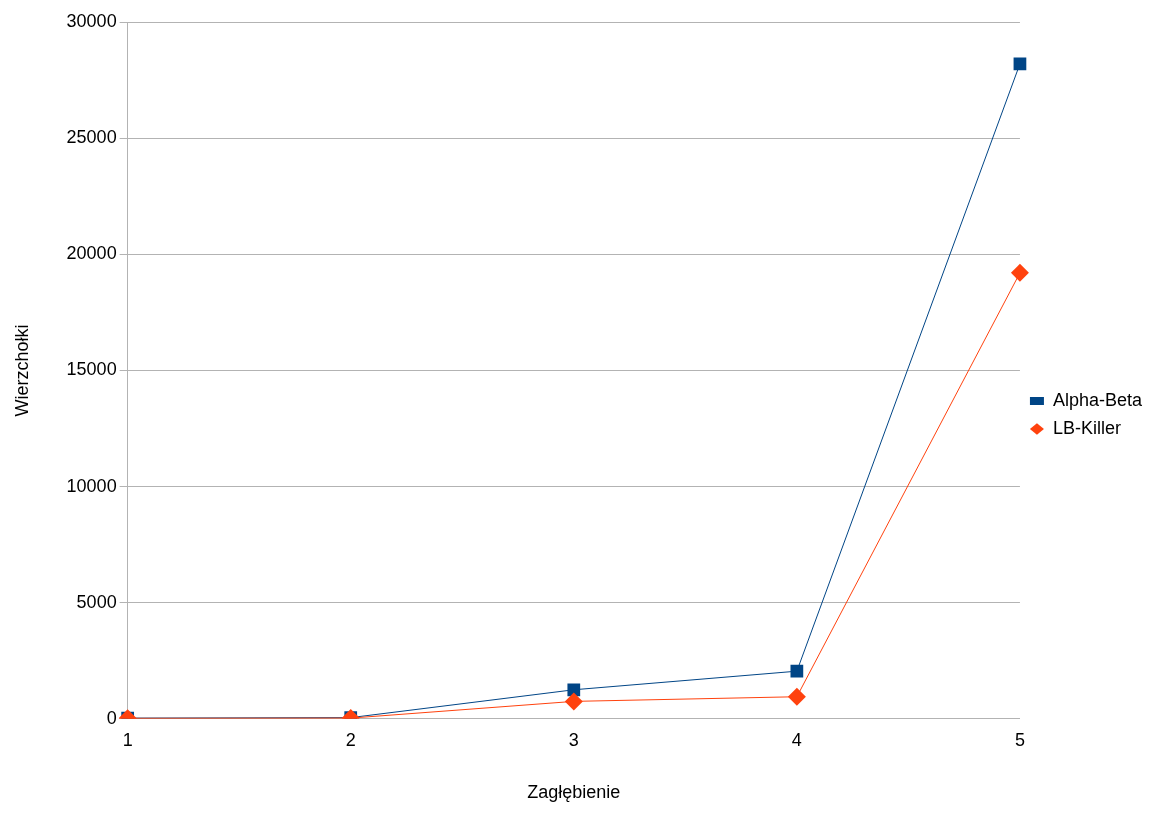  I want to click on x-tick-label: 3, so click(573, 739).